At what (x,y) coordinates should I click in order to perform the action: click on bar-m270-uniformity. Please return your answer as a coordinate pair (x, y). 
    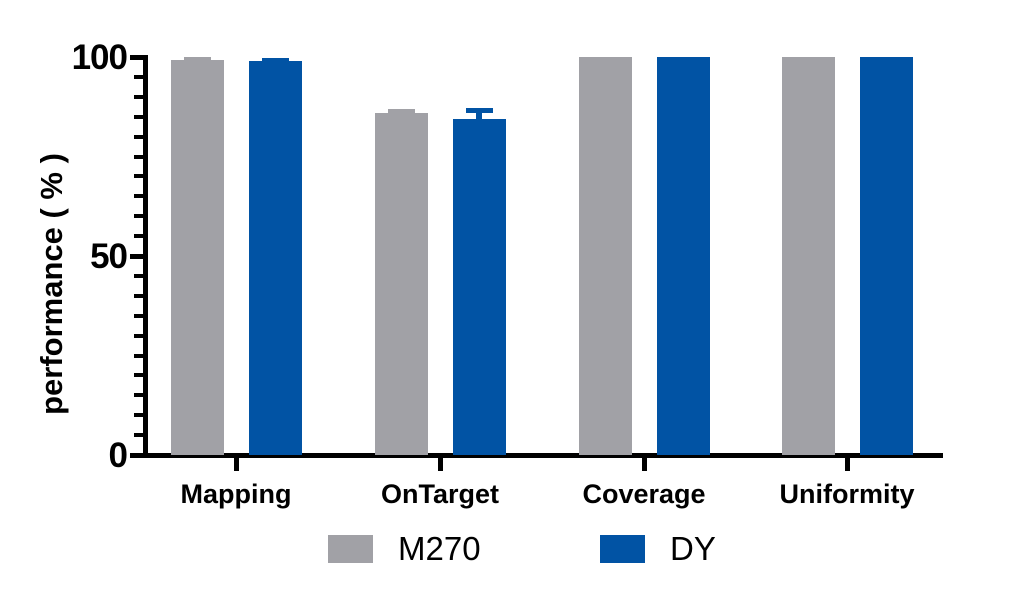
    Looking at the image, I should click on (808, 256).